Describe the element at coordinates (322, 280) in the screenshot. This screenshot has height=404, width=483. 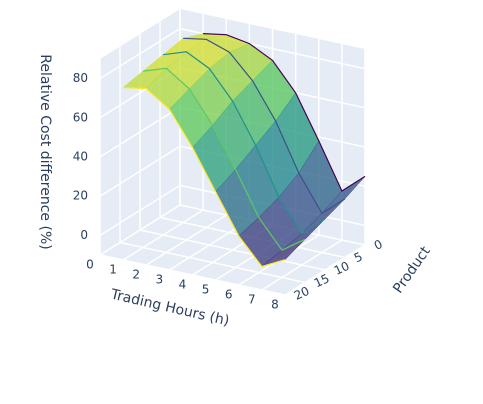
I see `y-tick-label: 15` at that location.